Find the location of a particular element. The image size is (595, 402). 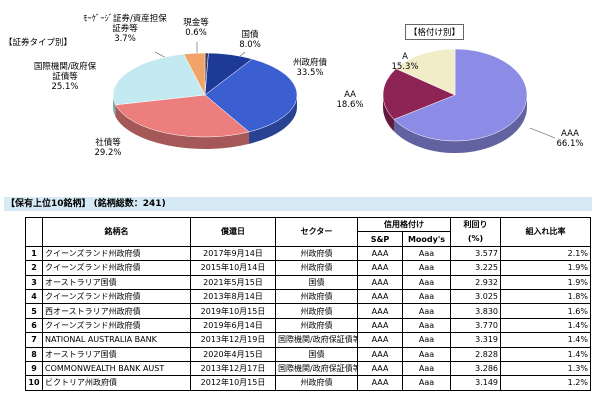

slice-category: ﾓｰｹﾞｰｼﾞ証券/資産担保証券等 is located at coordinates (125, 24).